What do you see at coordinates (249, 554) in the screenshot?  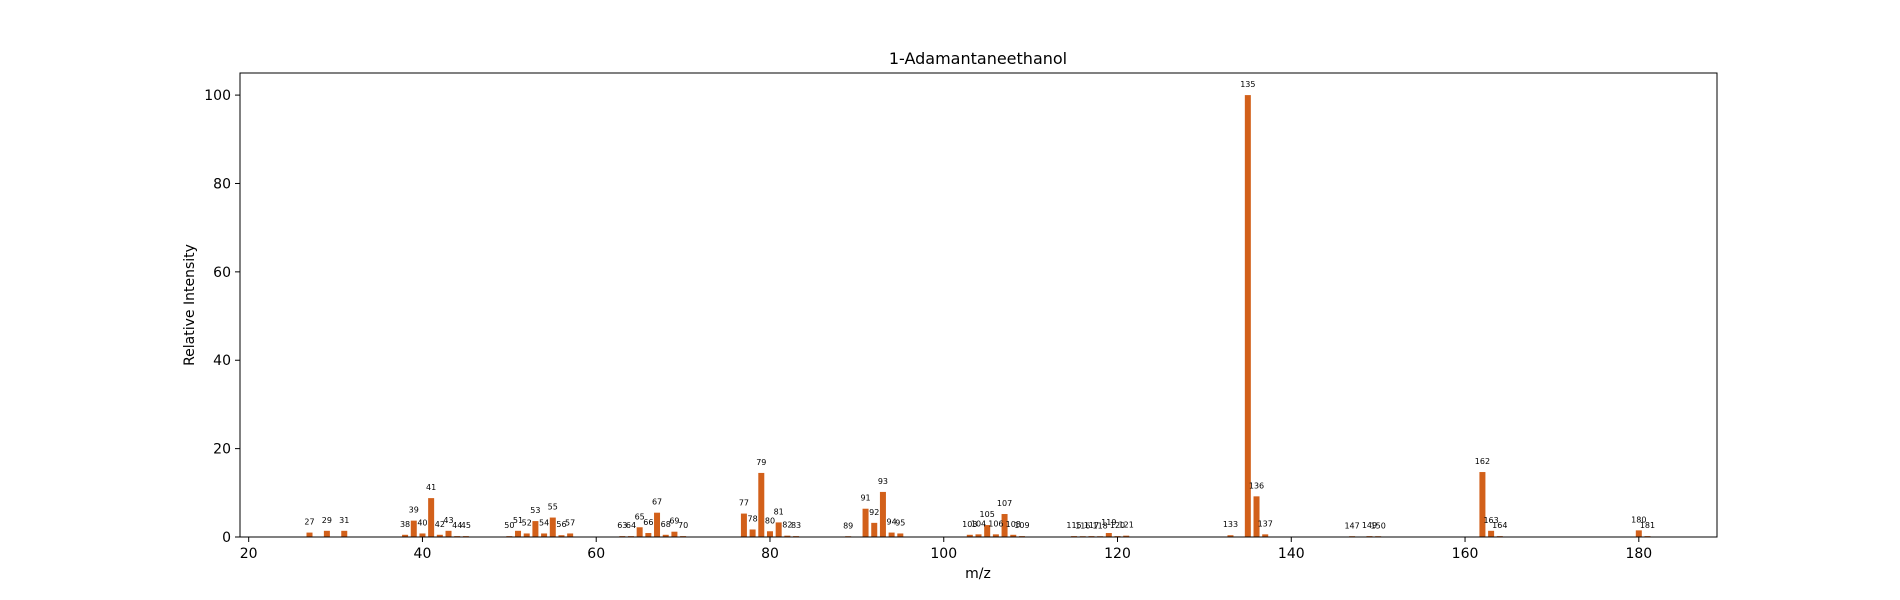 I see `x-tick-label-20: 20` at bounding box center [249, 554].